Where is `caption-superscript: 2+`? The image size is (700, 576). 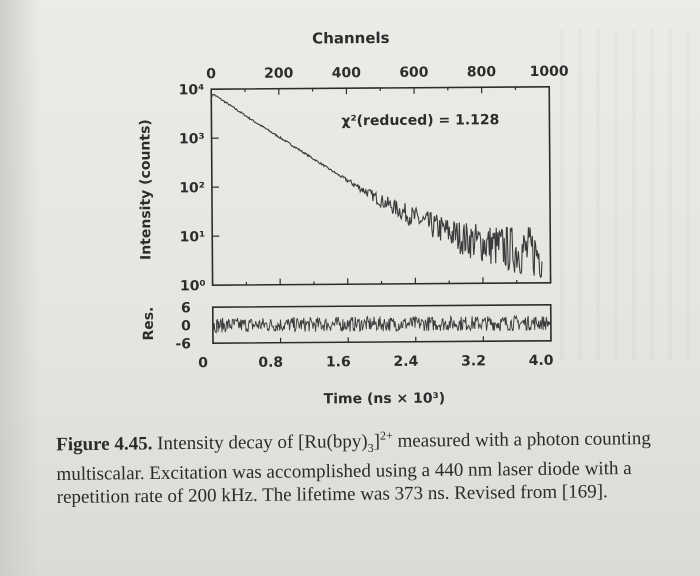 caption-superscript: 2+ is located at coordinates (386, 435).